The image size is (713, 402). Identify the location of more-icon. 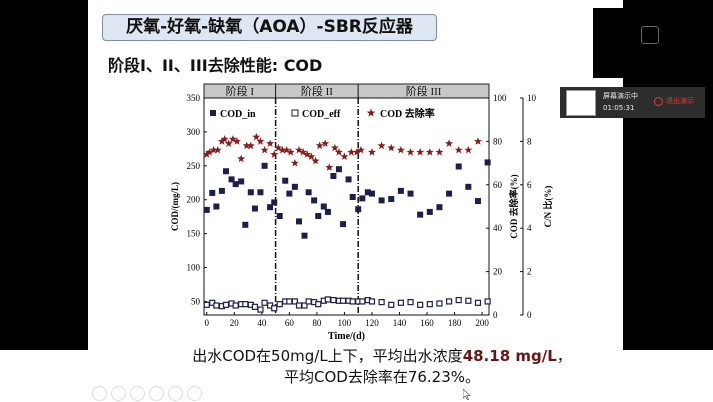
(194, 393).